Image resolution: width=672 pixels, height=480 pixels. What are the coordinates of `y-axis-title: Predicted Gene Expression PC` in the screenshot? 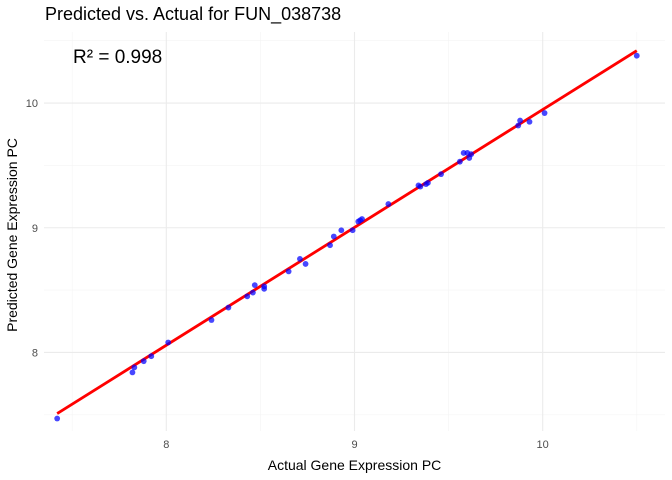 It's located at (12, 235).